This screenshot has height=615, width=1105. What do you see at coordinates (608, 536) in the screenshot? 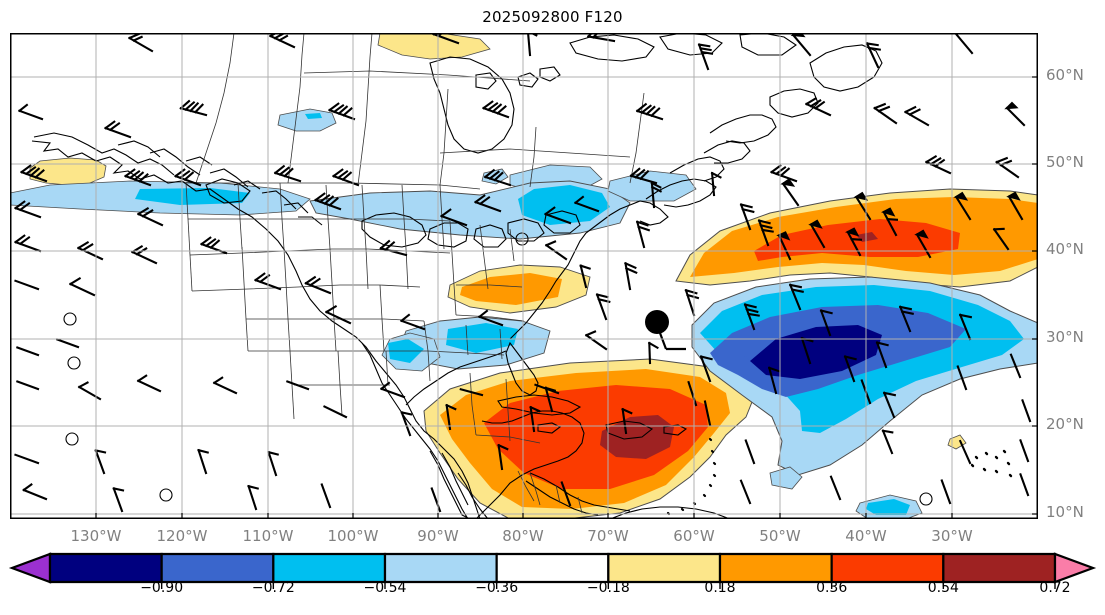
I see `lon-label-70w: 70°W` at bounding box center [608, 536].